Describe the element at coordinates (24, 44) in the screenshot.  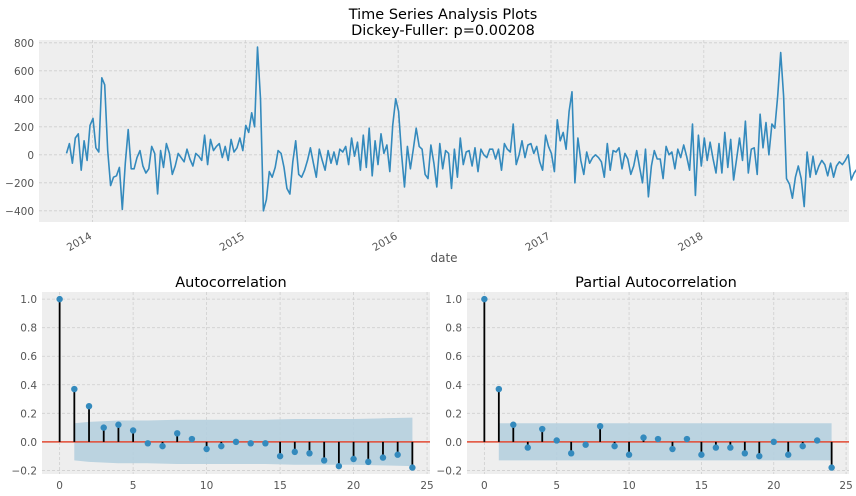
I see `ts-y-tick-label: 800` at that location.